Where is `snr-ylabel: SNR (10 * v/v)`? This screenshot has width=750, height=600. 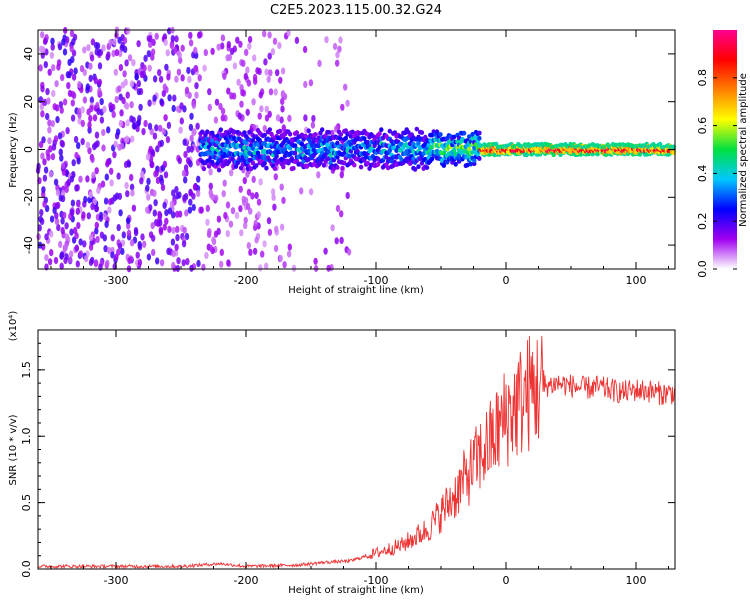
snr-ylabel: SNR (10 * v/v) is located at coordinates (13, 449).